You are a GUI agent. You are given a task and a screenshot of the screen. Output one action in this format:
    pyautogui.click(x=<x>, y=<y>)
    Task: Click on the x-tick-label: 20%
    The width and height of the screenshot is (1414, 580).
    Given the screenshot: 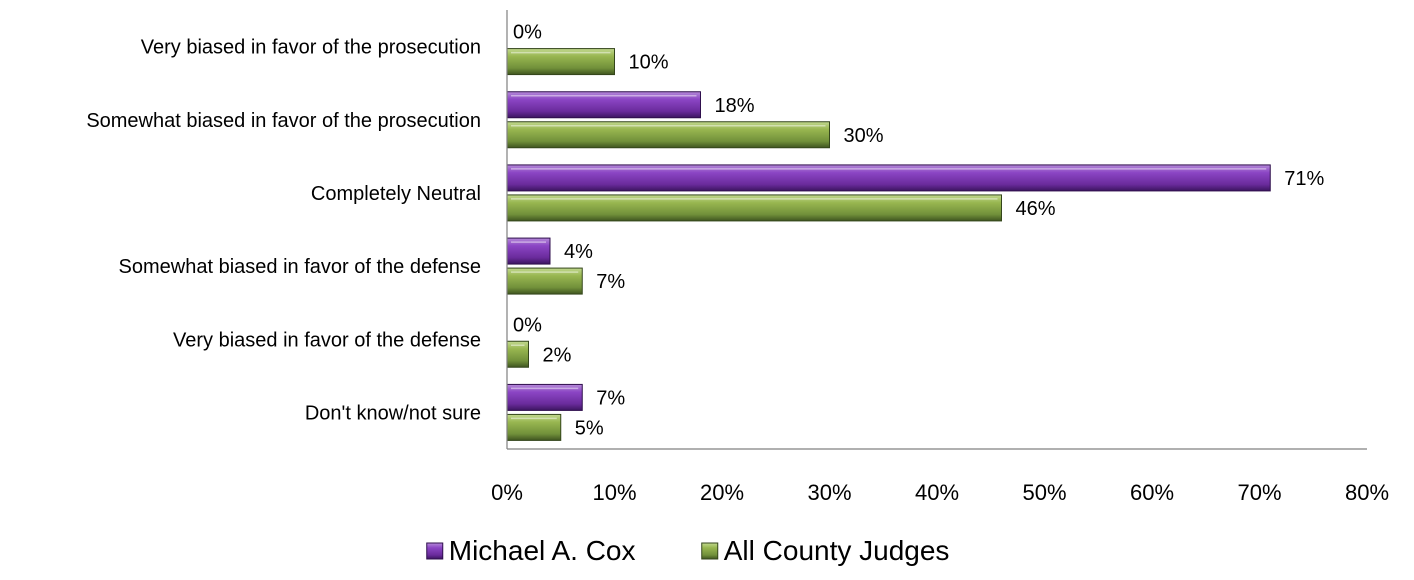 What is the action you would take?
    pyautogui.click(x=722, y=492)
    